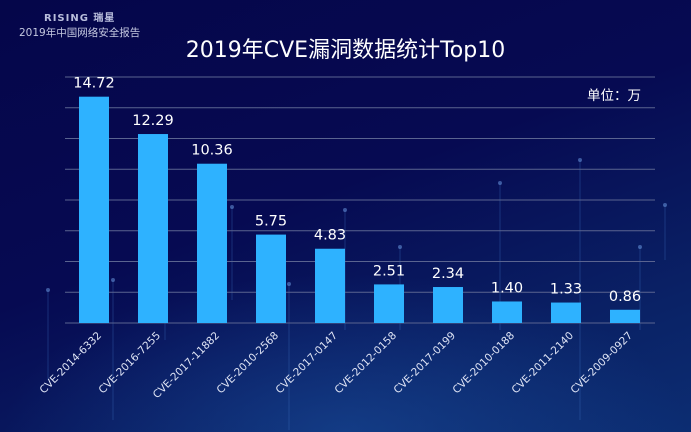 Image resolution: width=691 pixels, height=432 pixels. What do you see at coordinates (543, 363) in the screenshot?
I see `x-tick-label: CVE-2011-2140` at bounding box center [543, 363].